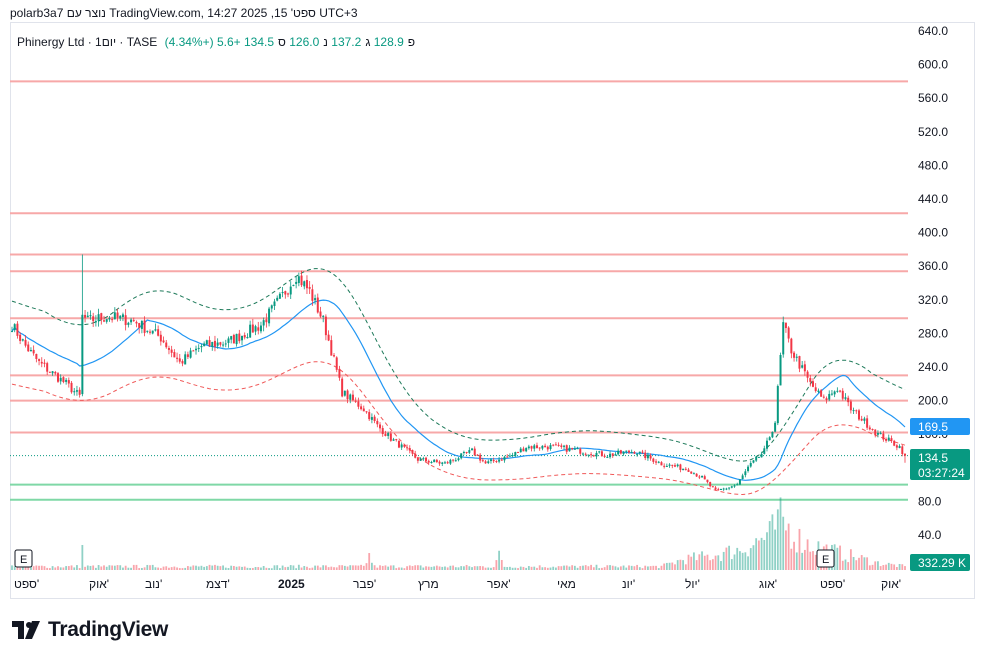 The height and width of the screenshot is (659, 985). What do you see at coordinates (291, 584) in the screenshot?
I see `x-tick-label: 2025` at bounding box center [291, 584].